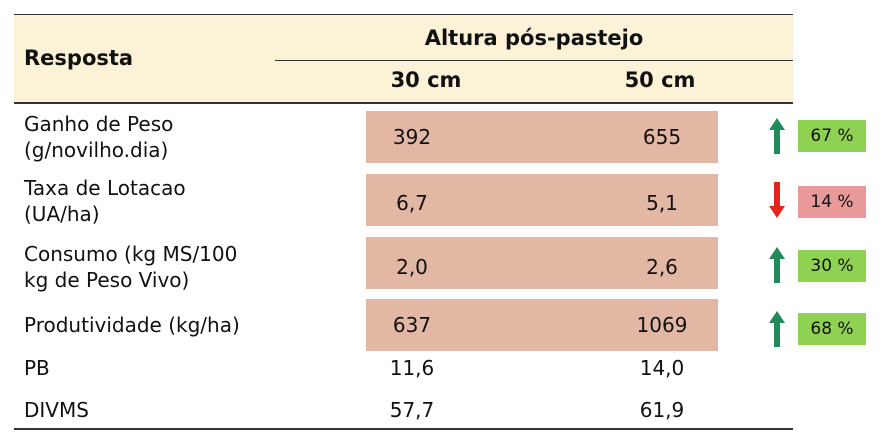 The width and height of the screenshot is (886, 433). I want to click on row-label: PB, so click(37, 368).